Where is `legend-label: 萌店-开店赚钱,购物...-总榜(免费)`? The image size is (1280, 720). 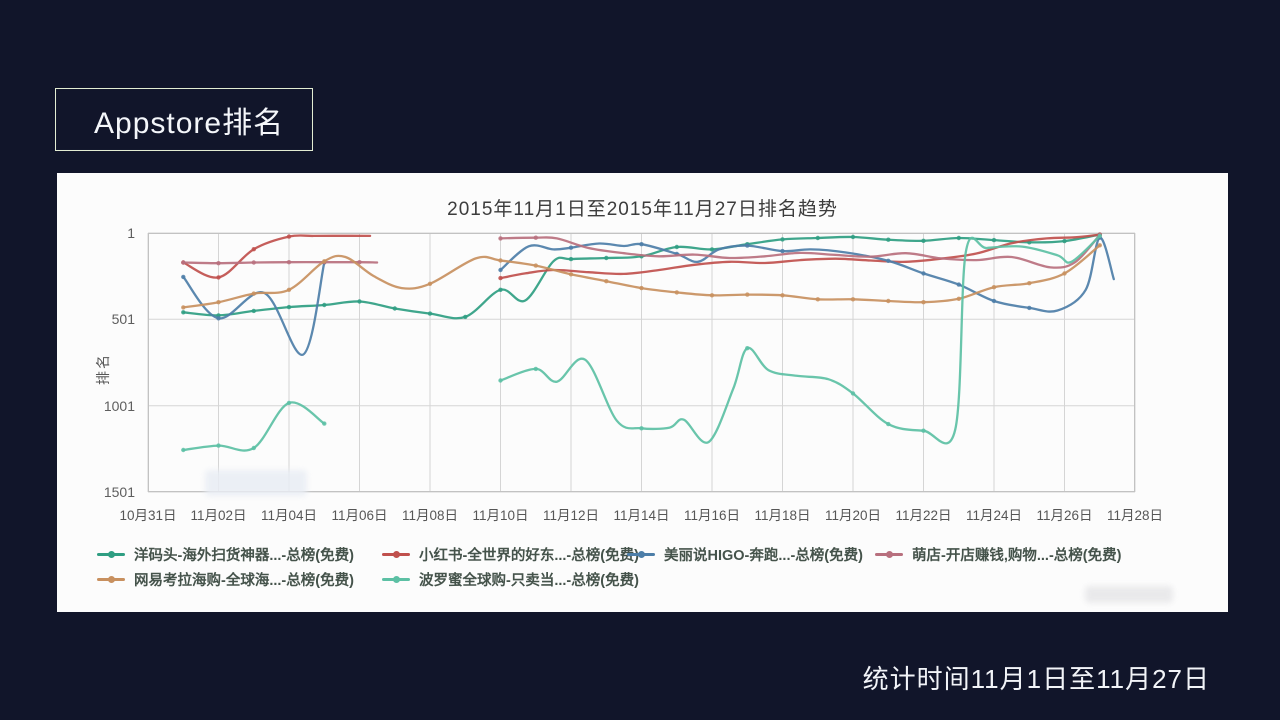 legend-label: 萌店-开店赚钱,购物...-总榜(免费) is located at coordinates (1017, 556).